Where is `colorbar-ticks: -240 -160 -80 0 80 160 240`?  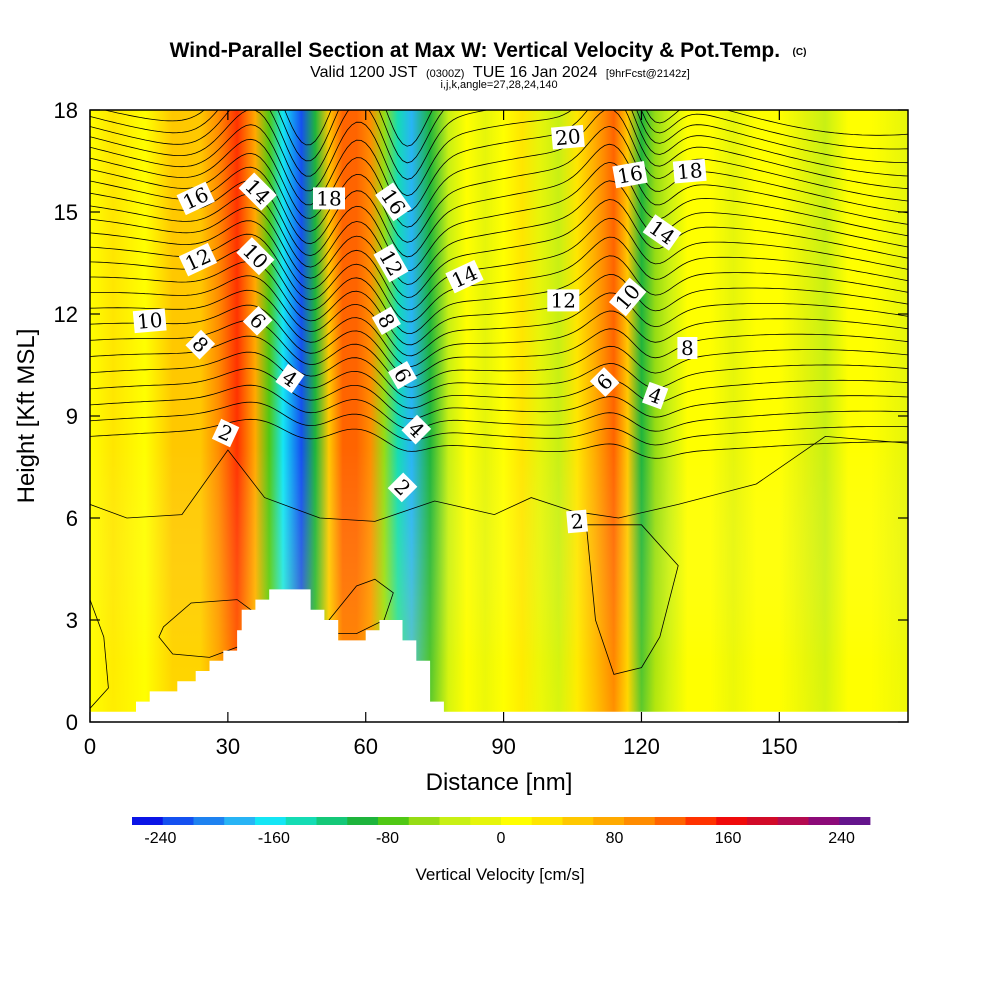
colorbar-ticks: -240 -160 -80 0 80 160 240 is located at coordinates (499, 838).